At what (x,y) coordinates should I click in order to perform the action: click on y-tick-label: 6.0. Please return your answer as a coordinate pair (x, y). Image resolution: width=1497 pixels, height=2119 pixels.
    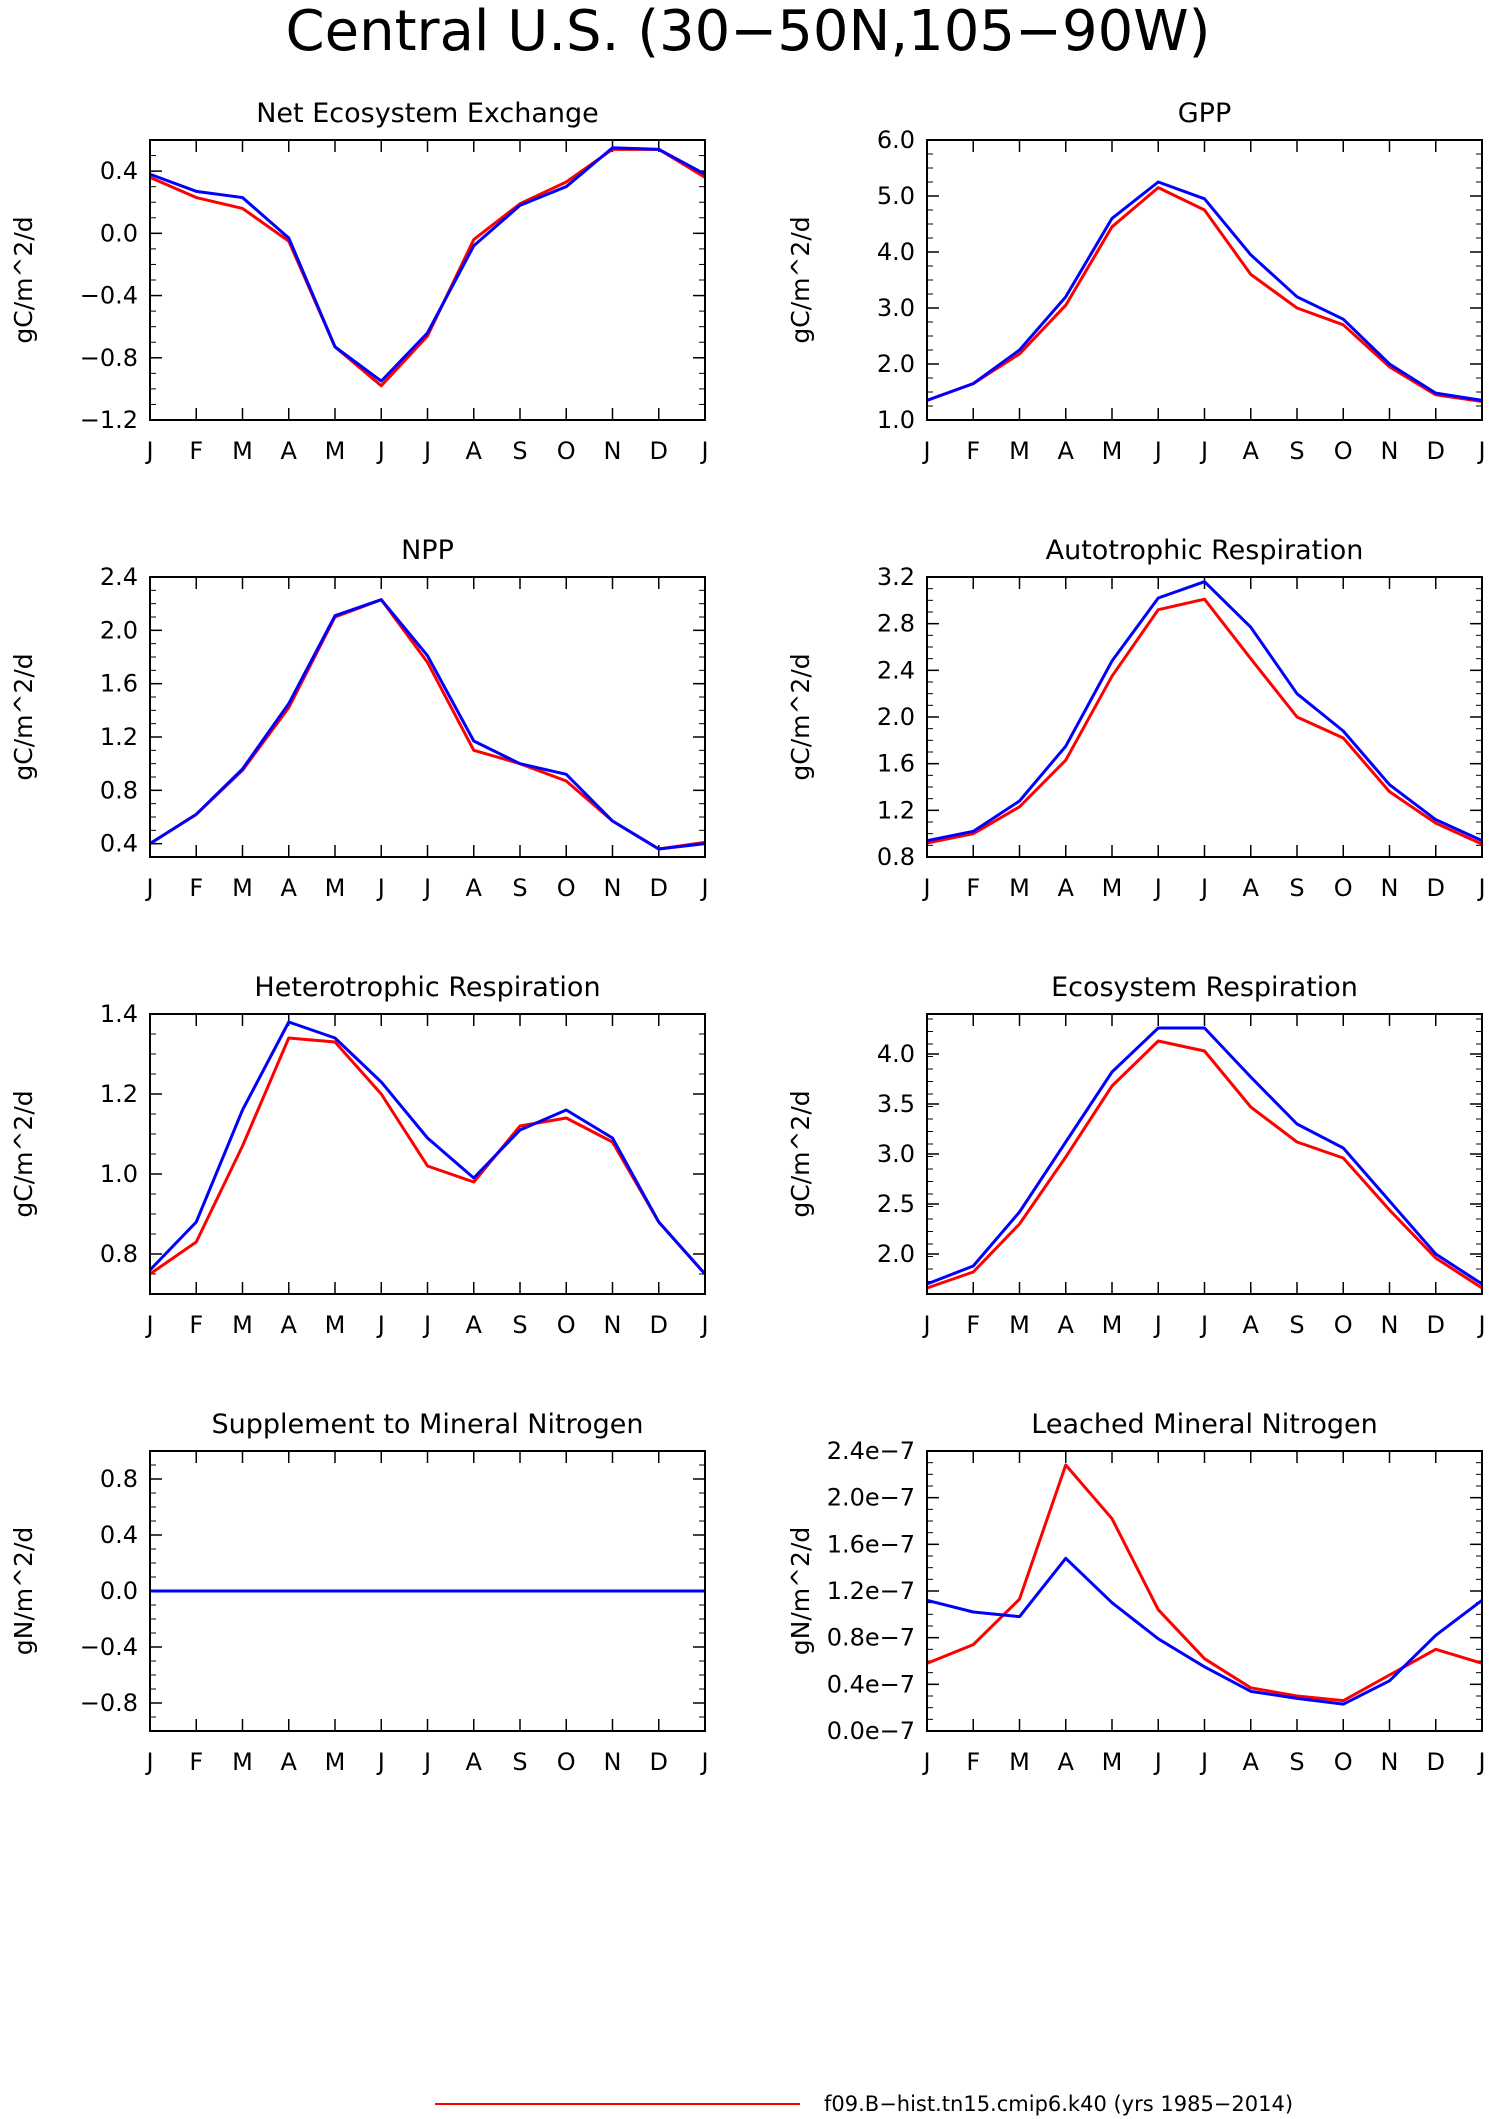
    Looking at the image, I should click on (896, 140).